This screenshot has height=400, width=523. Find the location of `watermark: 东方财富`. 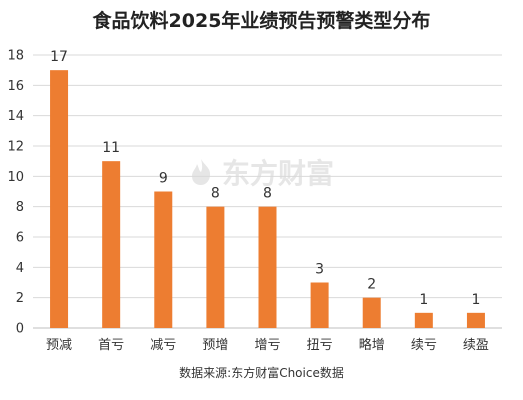

watermark: 东方财富 is located at coordinates (260, 172).